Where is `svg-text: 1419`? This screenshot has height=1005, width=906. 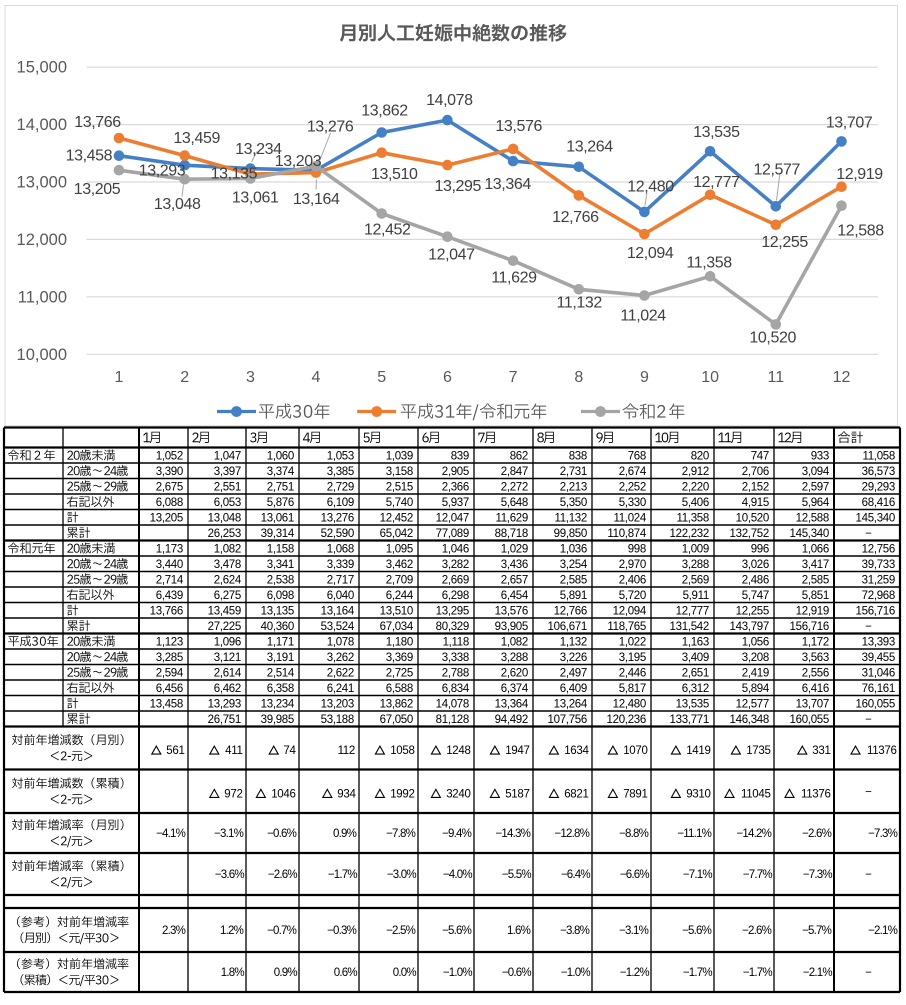 svg-text: 1419 is located at coordinates (698, 751).